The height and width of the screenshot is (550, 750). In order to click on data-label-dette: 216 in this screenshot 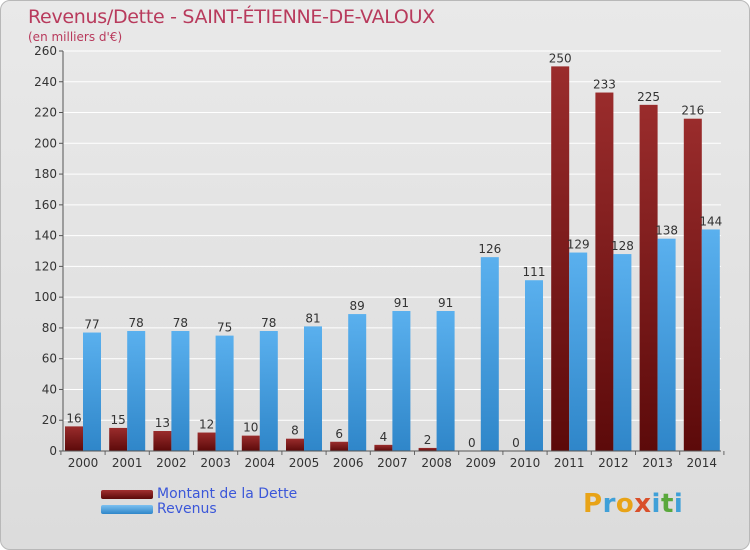, I will do `click(692, 111)`.